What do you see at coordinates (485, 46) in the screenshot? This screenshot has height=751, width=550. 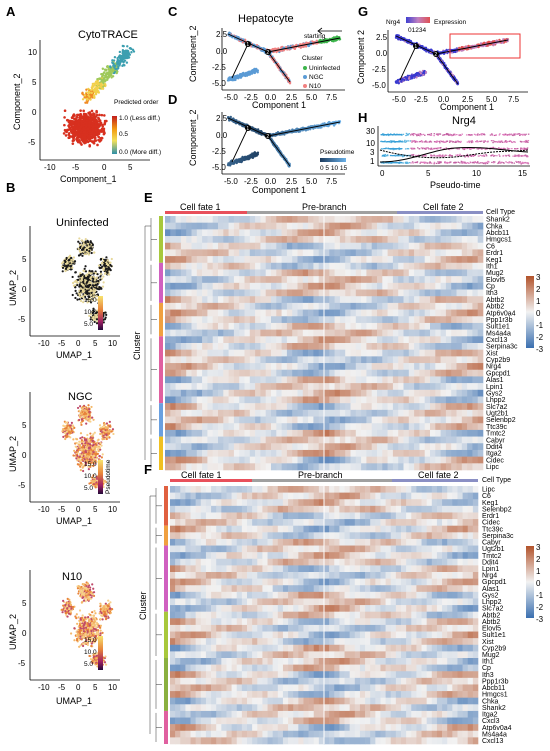 I see `g-highlight-box` at bounding box center [485, 46].